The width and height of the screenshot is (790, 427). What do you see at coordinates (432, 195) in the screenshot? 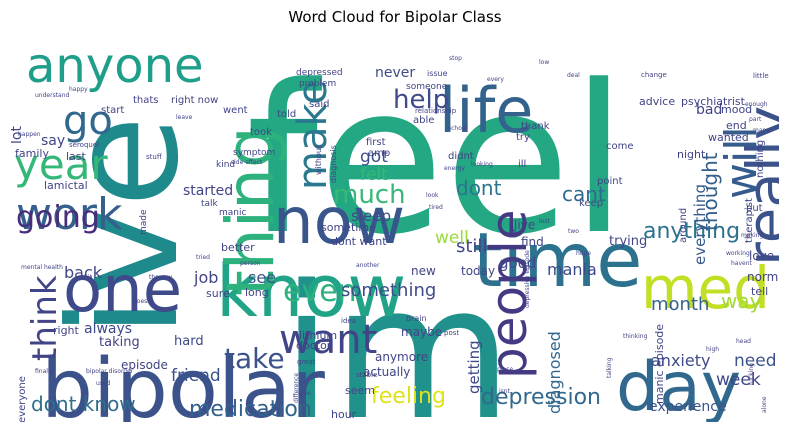
I see `word-look: look` at bounding box center [432, 195].